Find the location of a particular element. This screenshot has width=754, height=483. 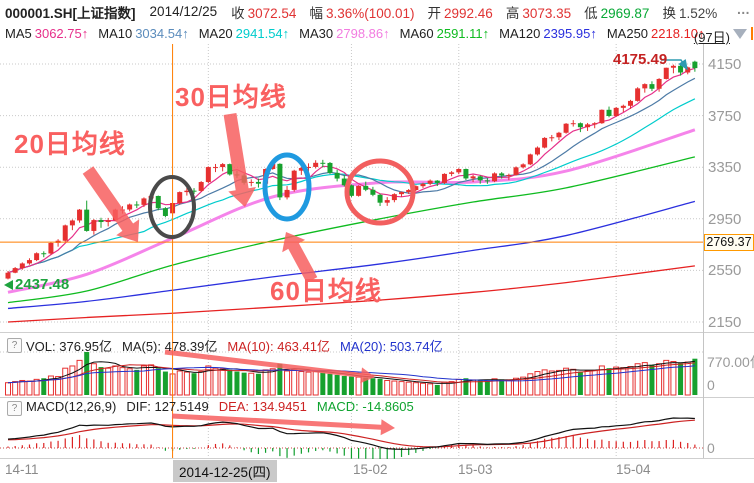

ma-legend-value: 2591.11↑ is located at coordinates (463, 33).